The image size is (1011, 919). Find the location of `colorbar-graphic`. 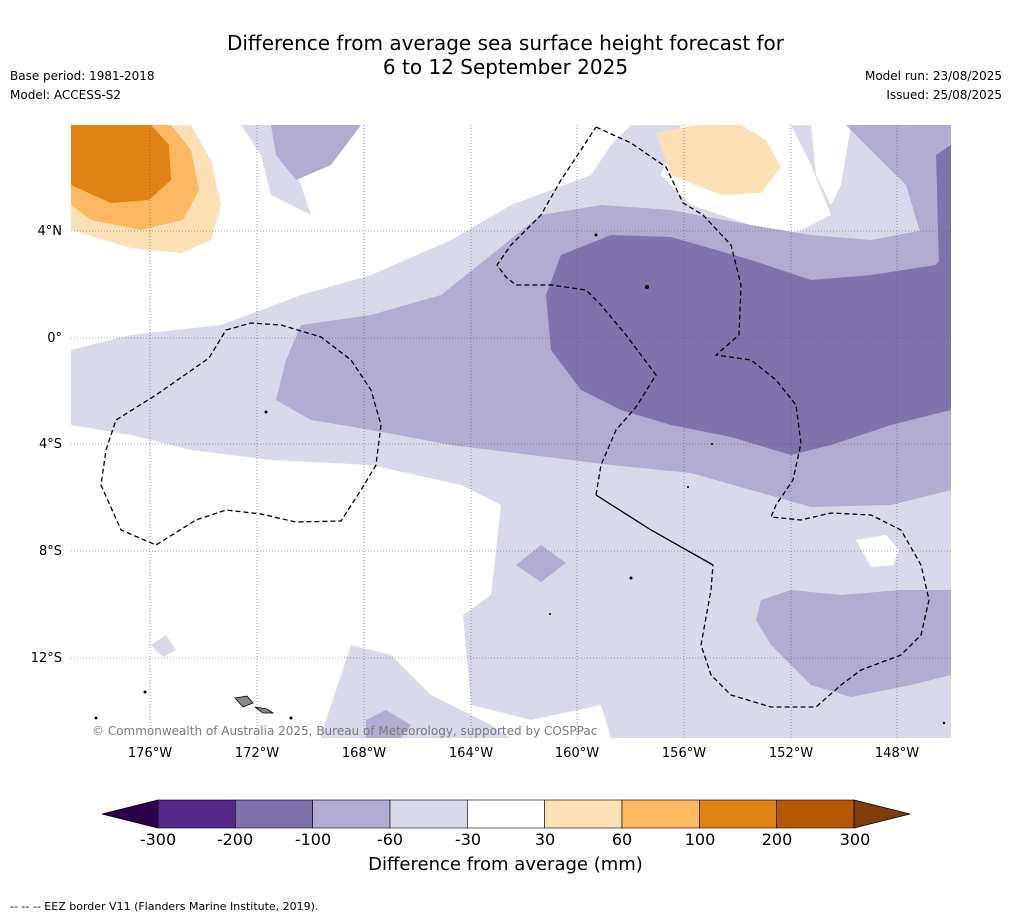

colorbar-graphic is located at coordinates (506, 814).